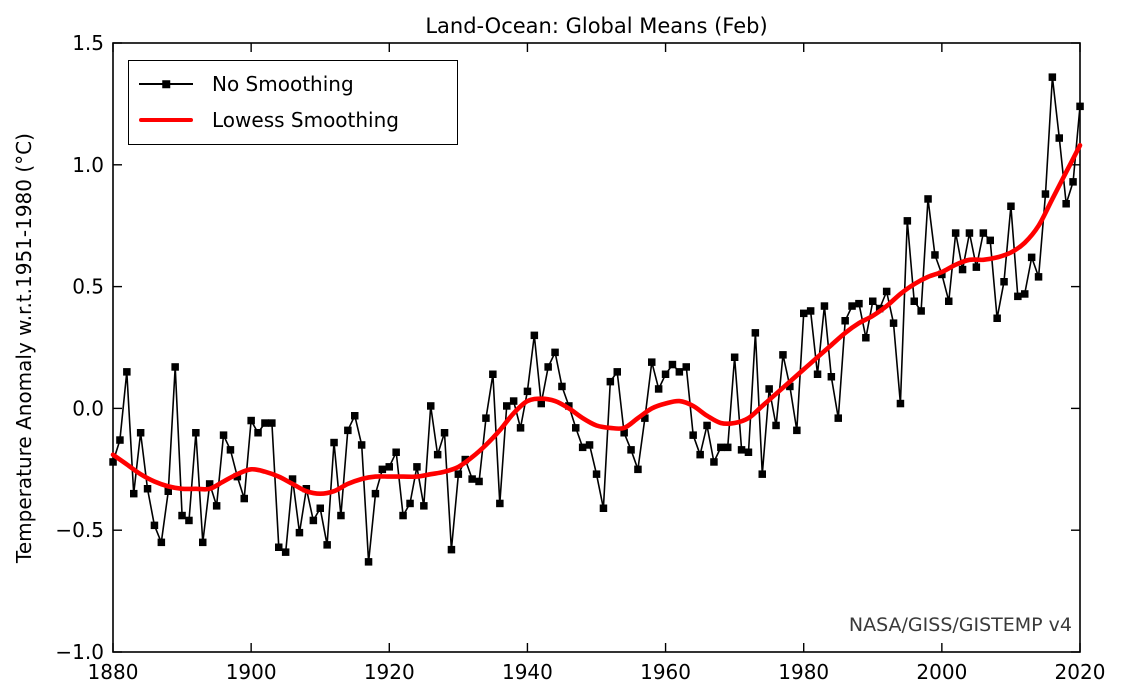  Describe the element at coordinates (88, 408) in the screenshot. I see `y-tick-label-0.0: 0.0` at that location.